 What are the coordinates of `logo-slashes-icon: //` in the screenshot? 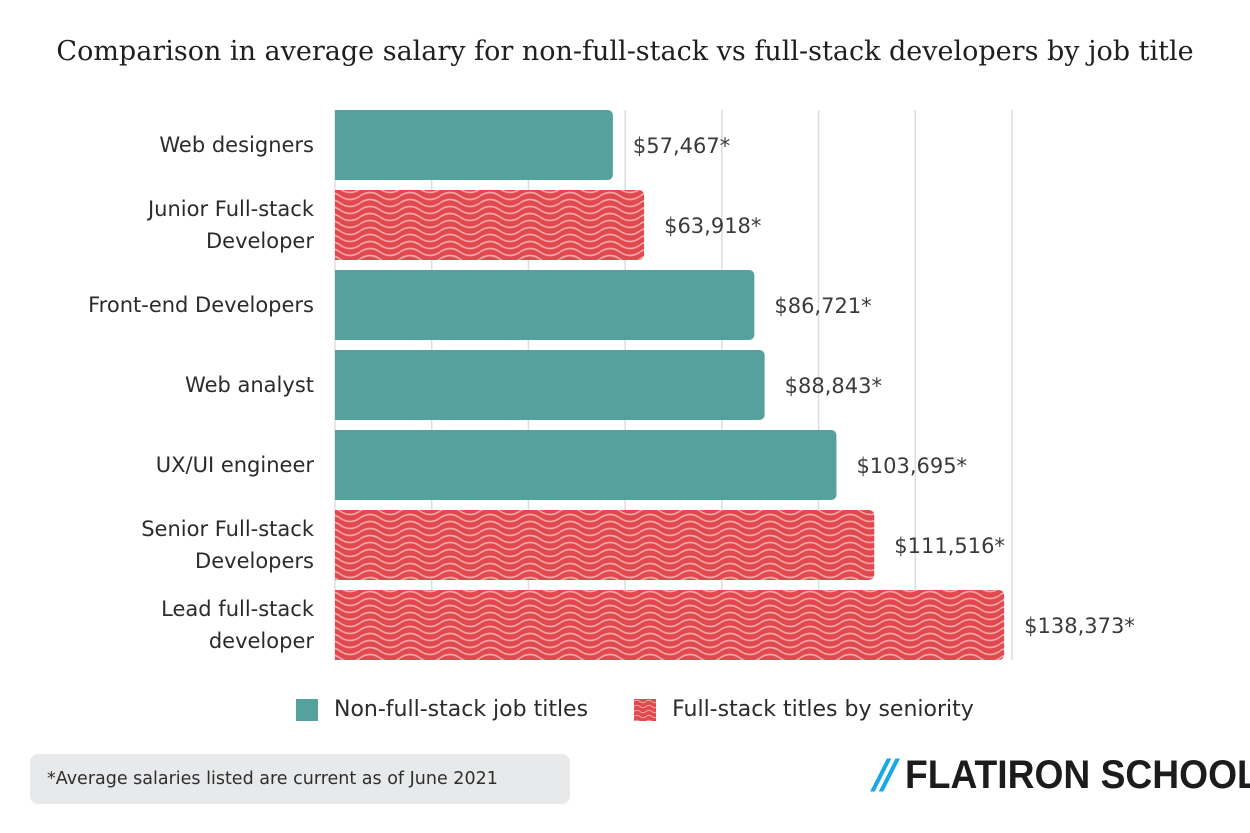 It's located at (885, 775).